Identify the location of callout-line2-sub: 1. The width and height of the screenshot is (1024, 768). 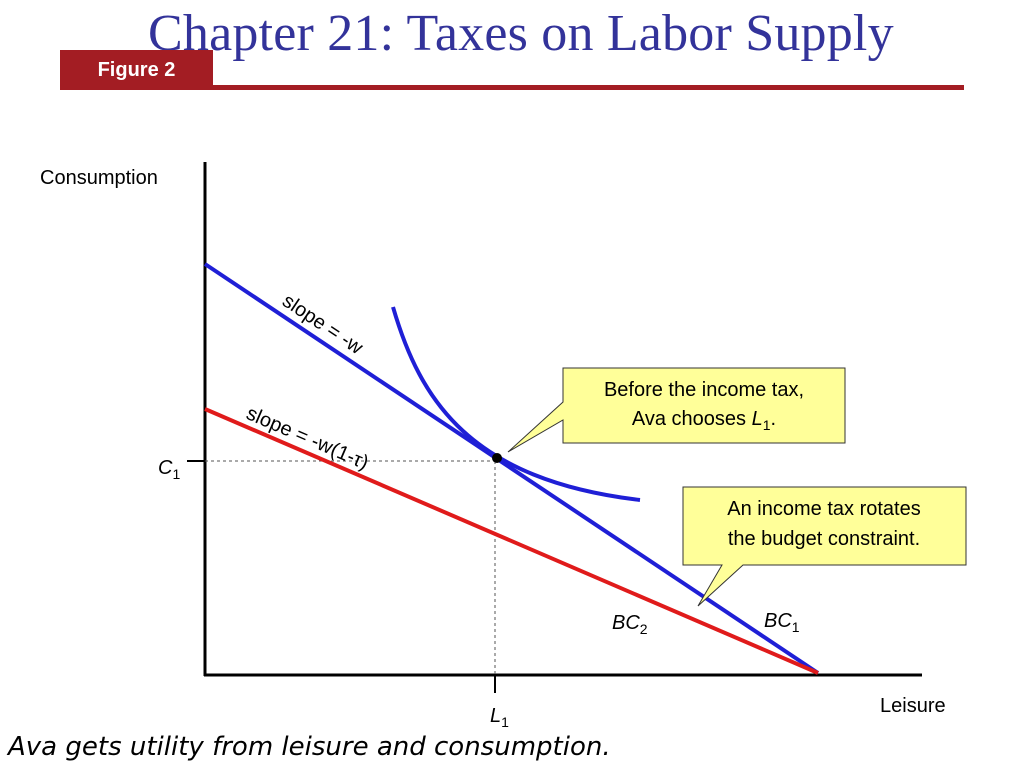
(767, 425).